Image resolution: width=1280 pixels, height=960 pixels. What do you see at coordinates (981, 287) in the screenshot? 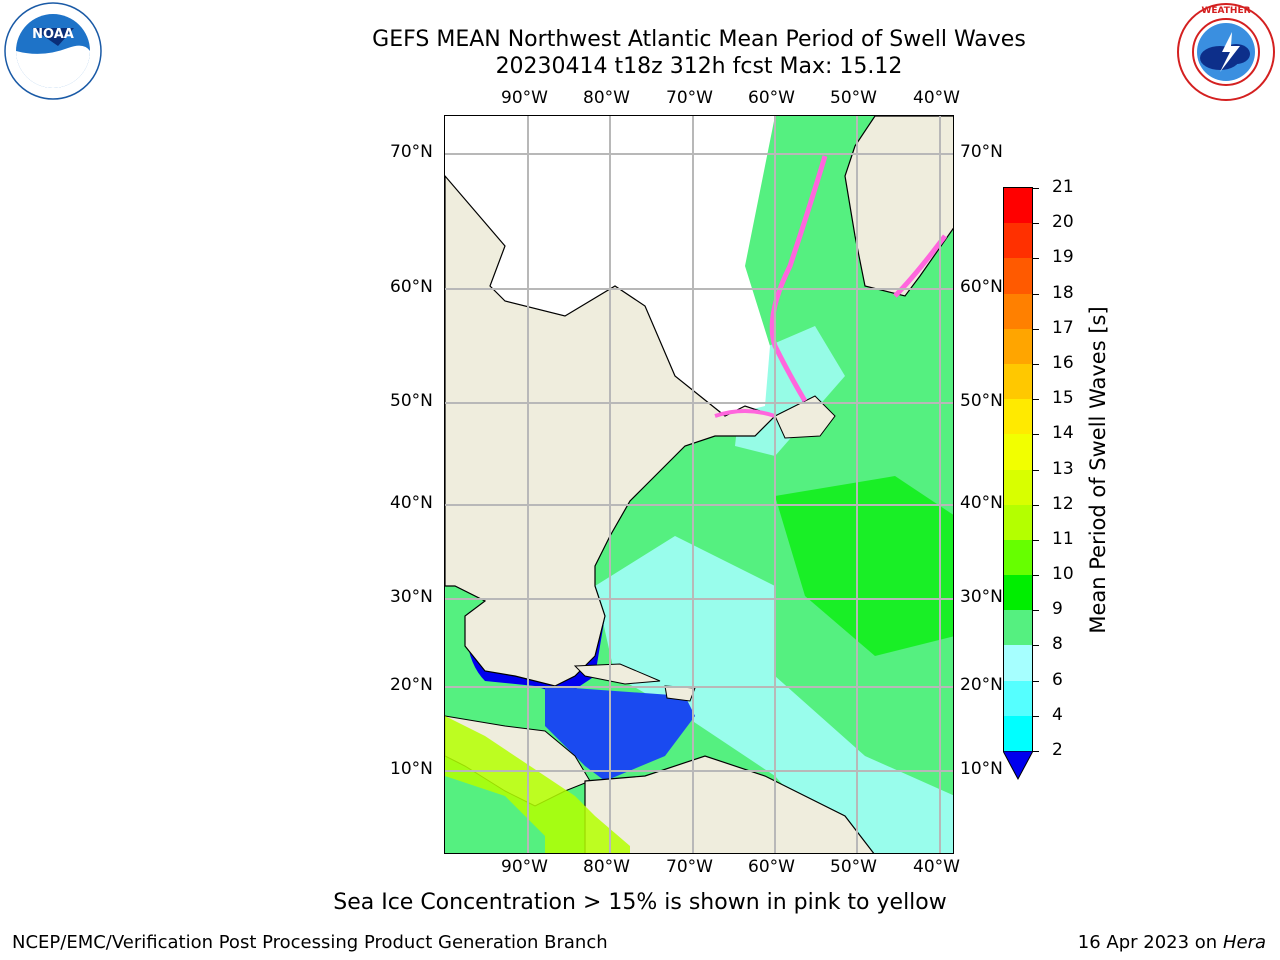
I see `lat-label-right: 60°N` at bounding box center [981, 287].